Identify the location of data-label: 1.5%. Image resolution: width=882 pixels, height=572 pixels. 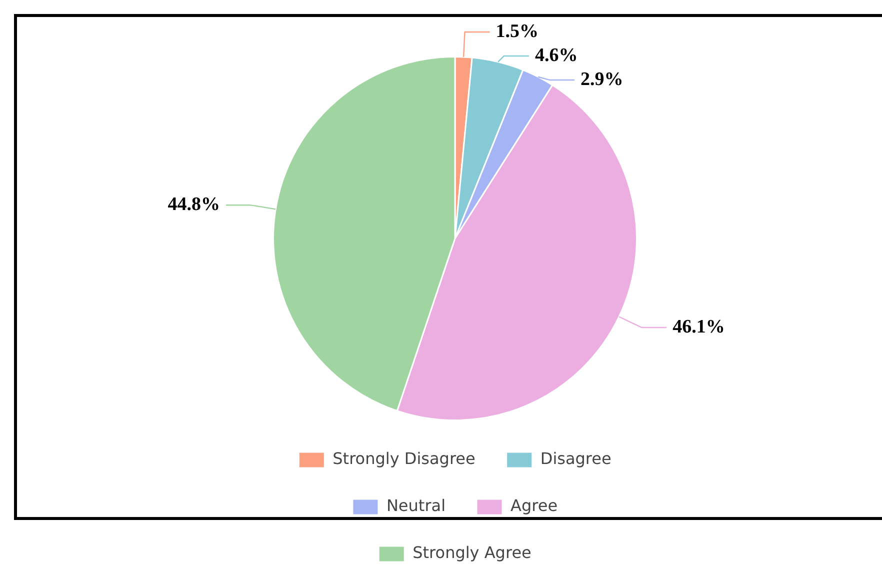
(517, 31).